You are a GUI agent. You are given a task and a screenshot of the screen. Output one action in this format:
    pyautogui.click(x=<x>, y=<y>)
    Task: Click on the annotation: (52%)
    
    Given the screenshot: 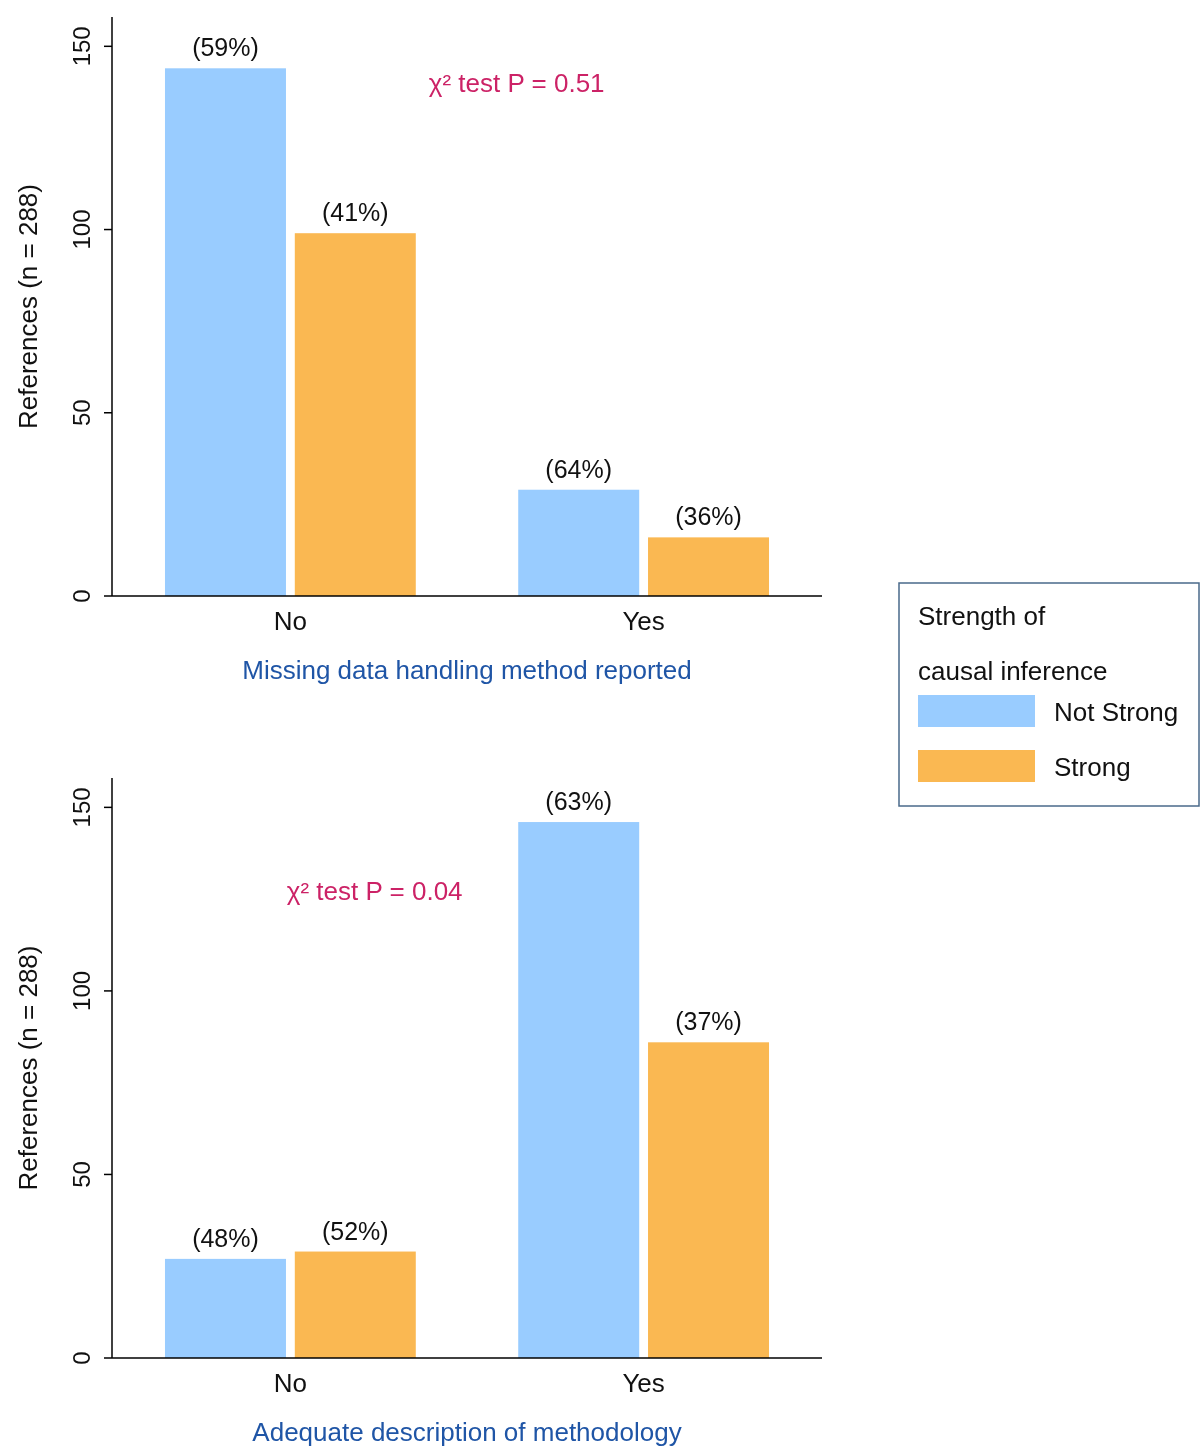 What is the action you would take?
    pyautogui.click(x=355, y=1230)
    